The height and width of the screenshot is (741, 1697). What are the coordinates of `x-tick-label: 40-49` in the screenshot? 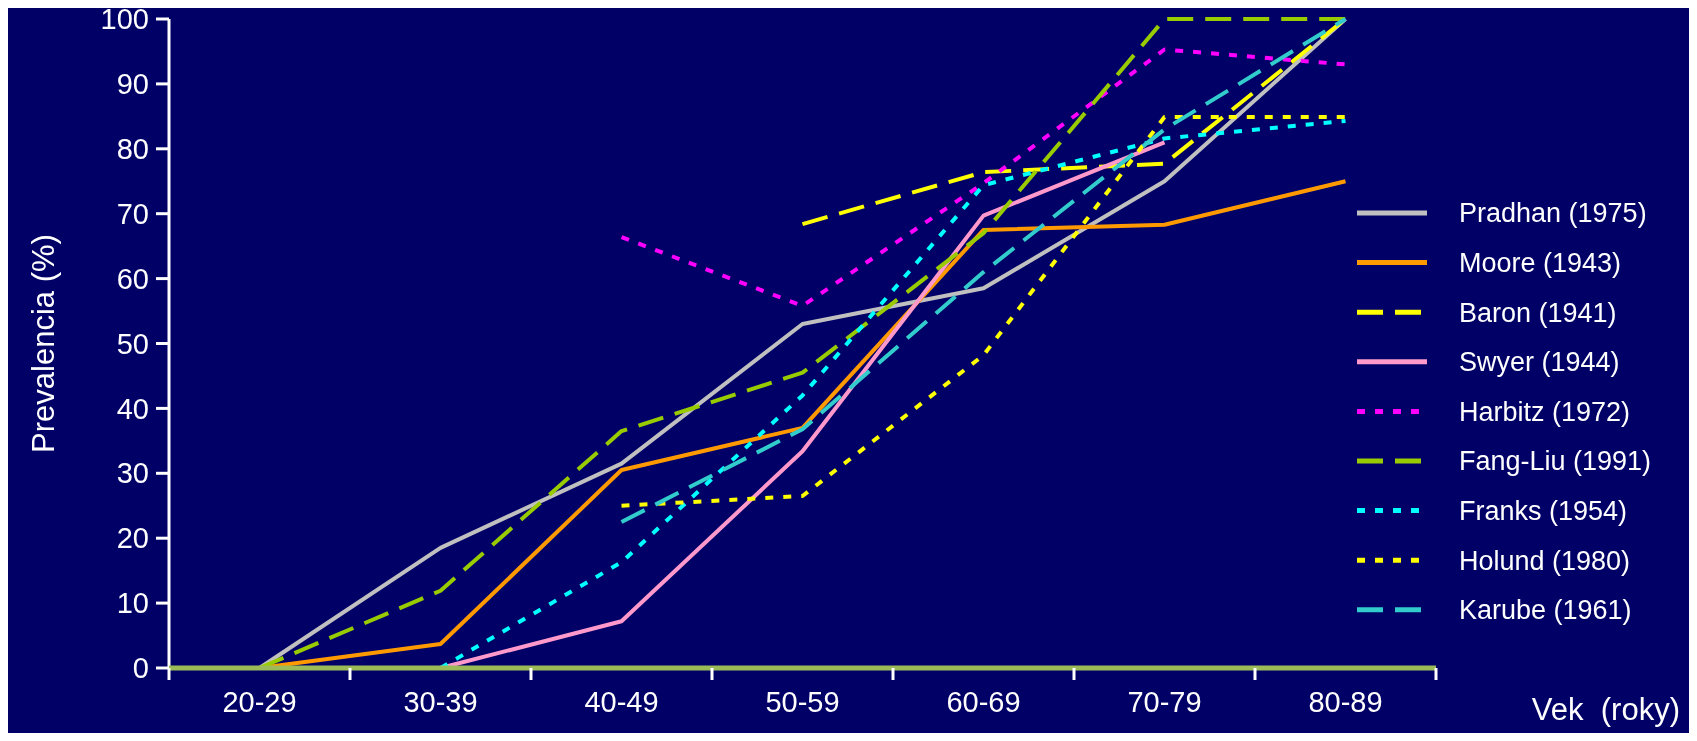 It's located at (621, 702).